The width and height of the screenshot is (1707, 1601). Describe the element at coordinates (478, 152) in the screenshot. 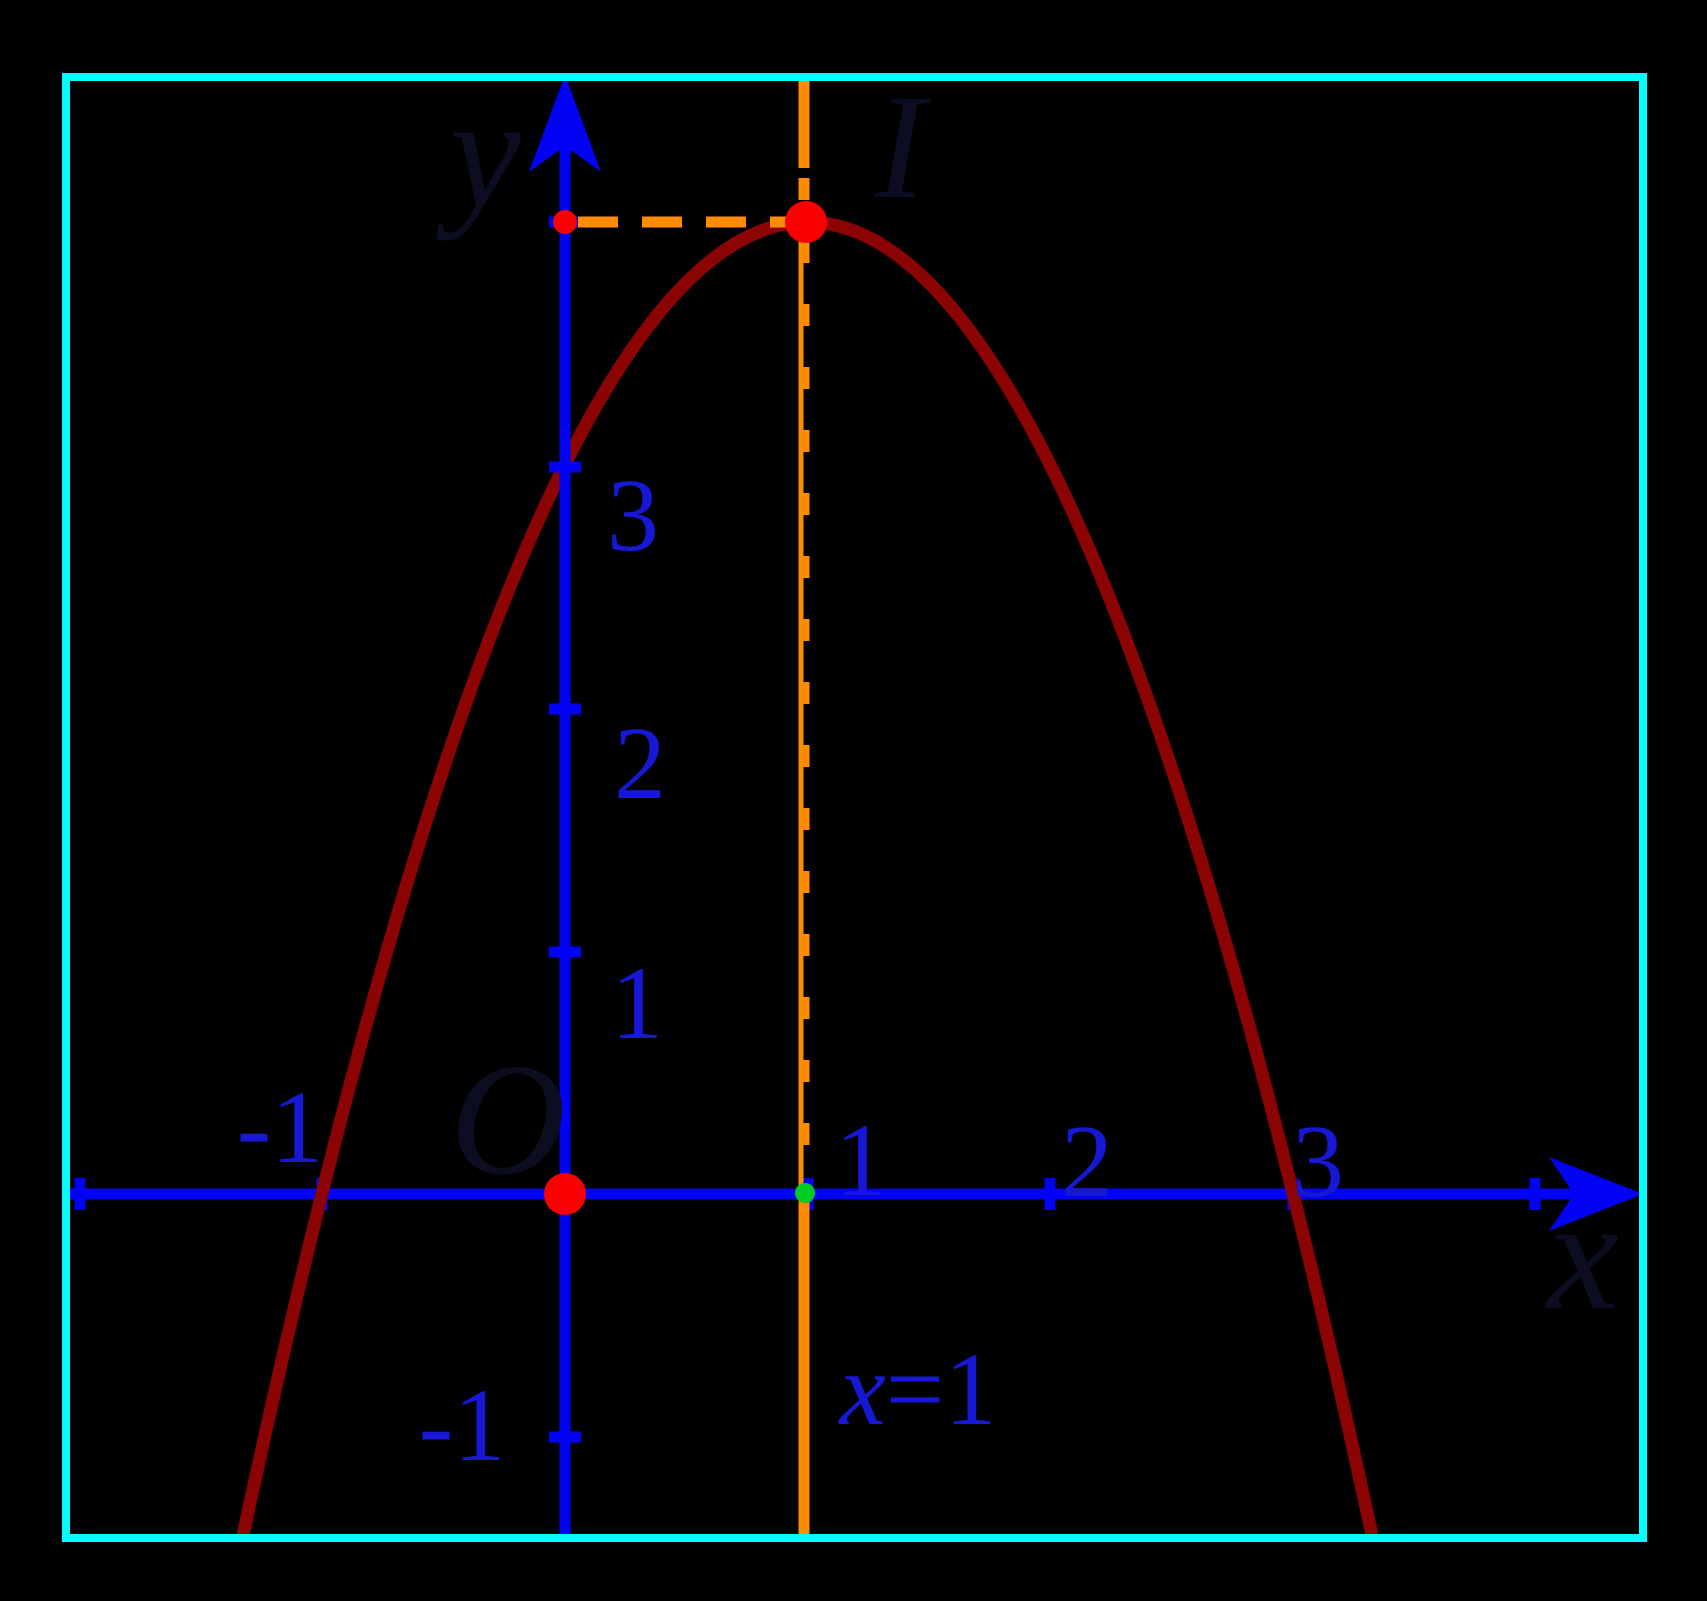

I see `y-axis-label: y` at that location.